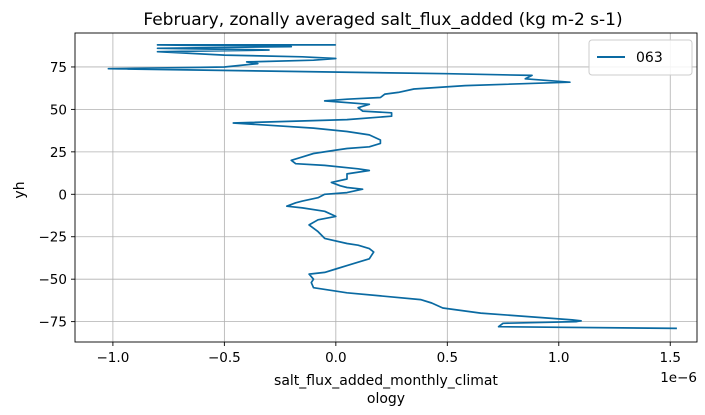 The width and height of the screenshot is (705, 415). Describe the element at coordinates (53, 323) in the screenshot. I see `y-tick-label: −75` at that location.